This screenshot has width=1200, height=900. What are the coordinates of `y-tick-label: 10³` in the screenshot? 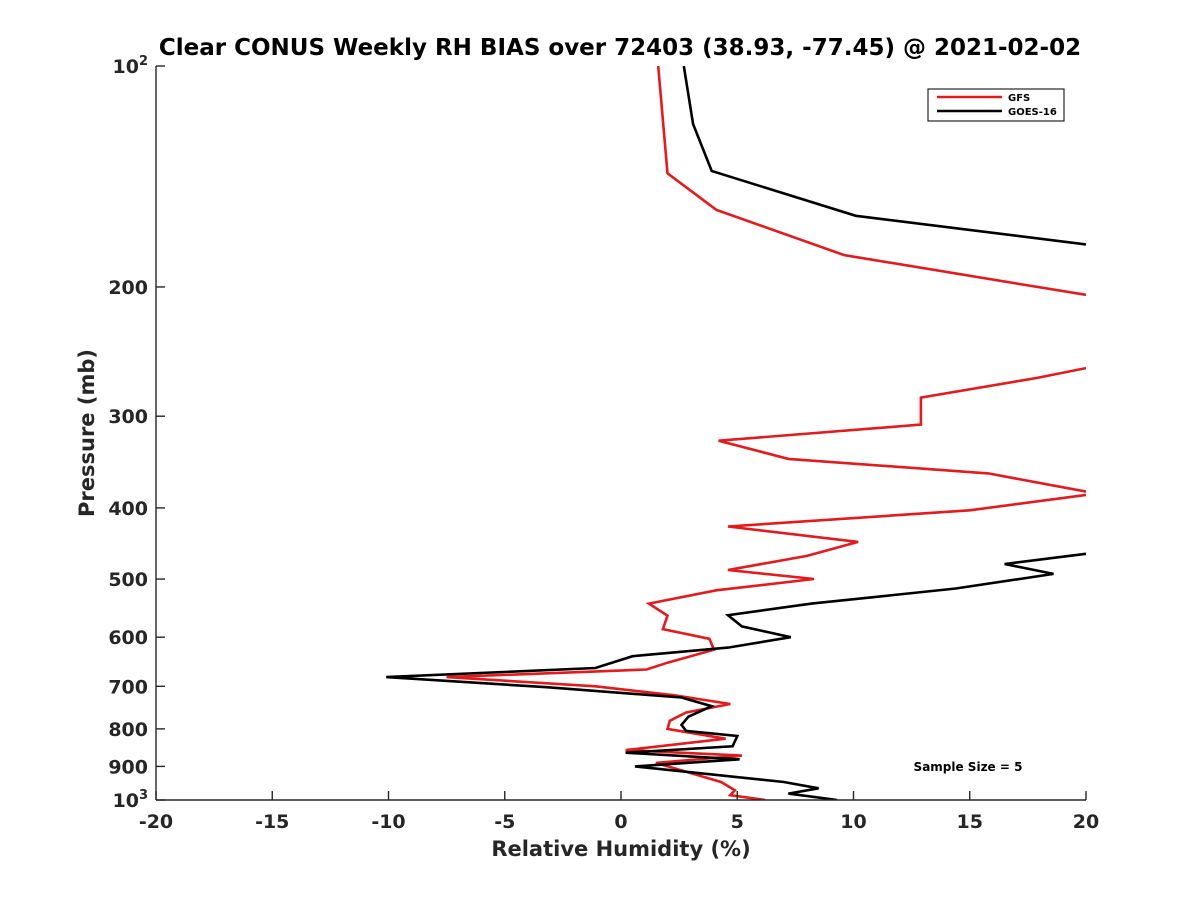 It's located at (131, 800).